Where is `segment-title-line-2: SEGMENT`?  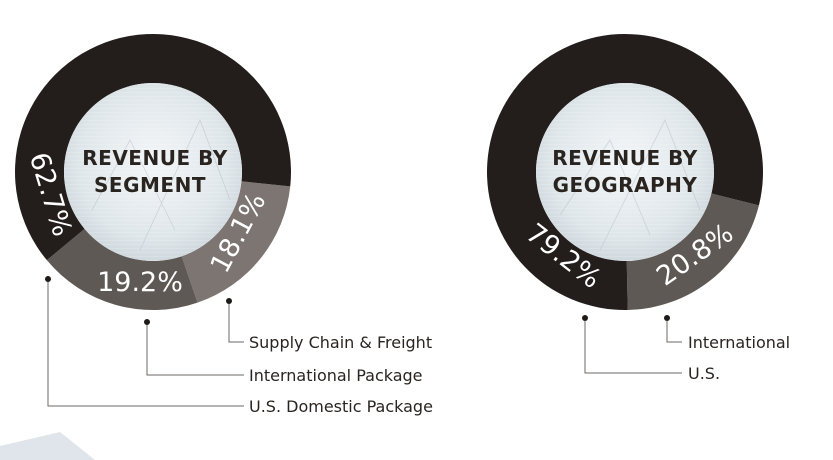
segment-title-line-2: SEGMENT is located at coordinates (150, 185).